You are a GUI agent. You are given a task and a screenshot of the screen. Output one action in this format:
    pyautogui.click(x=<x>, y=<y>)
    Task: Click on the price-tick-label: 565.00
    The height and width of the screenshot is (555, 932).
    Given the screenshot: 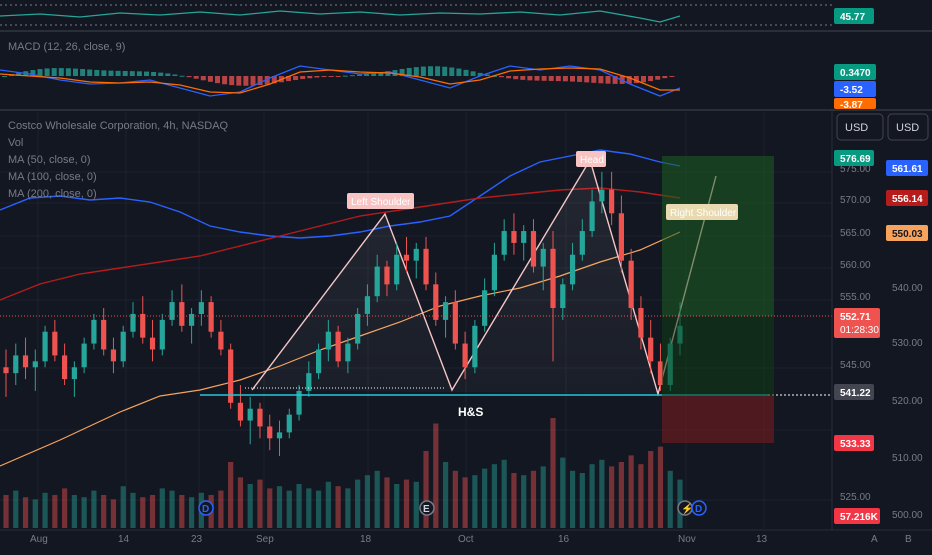 What is the action you would take?
    pyautogui.click(x=855, y=233)
    